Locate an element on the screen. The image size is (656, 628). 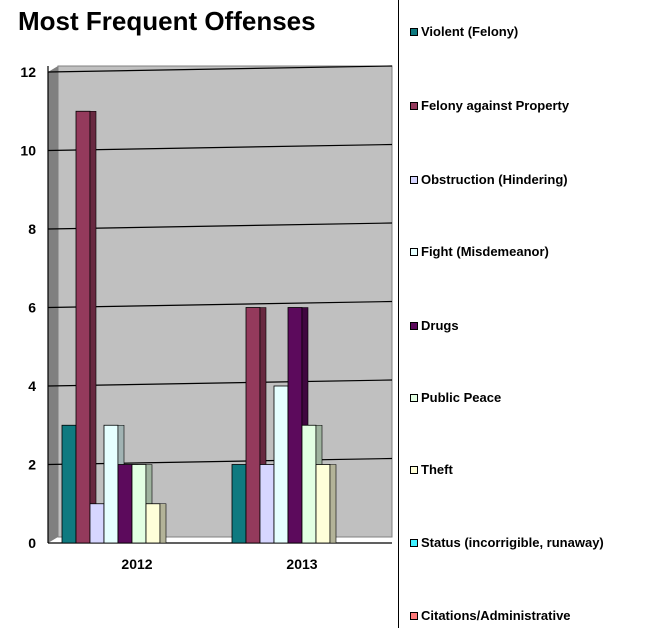
legend-item: Status (incorrigible, runaway) is located at coordinates (507, 542).